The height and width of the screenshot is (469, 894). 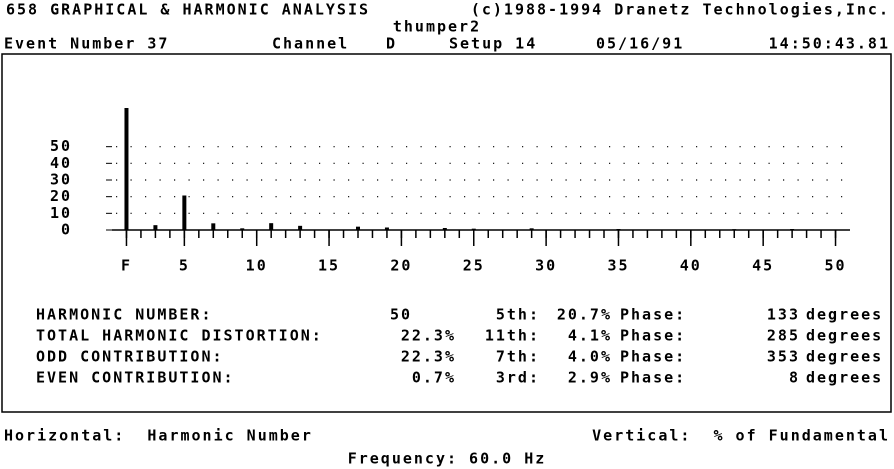 What do you see at coordinates (257, 266) in the screenshot?
I see `x-tick-label: 10` at bounding box center [257, 266].